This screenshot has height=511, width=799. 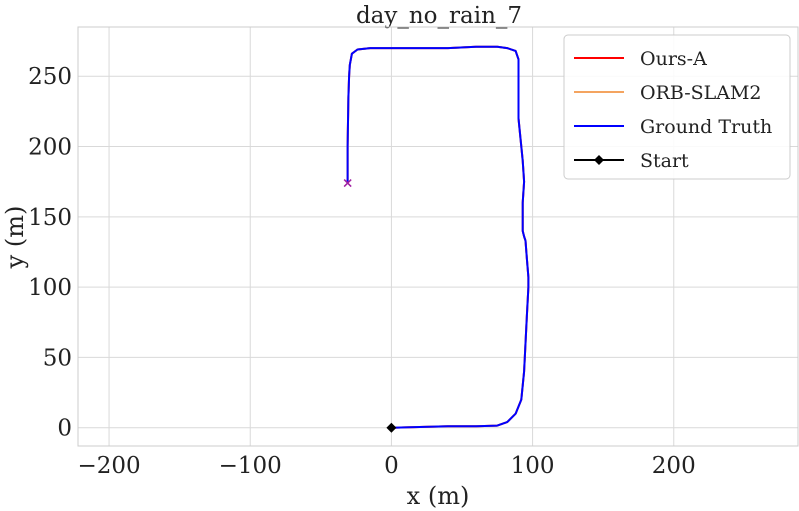 What do you see at coordinates (438, 496) in the screenshot?
I see `x-axis-label: x (m)` at bounding box center [438, 496].